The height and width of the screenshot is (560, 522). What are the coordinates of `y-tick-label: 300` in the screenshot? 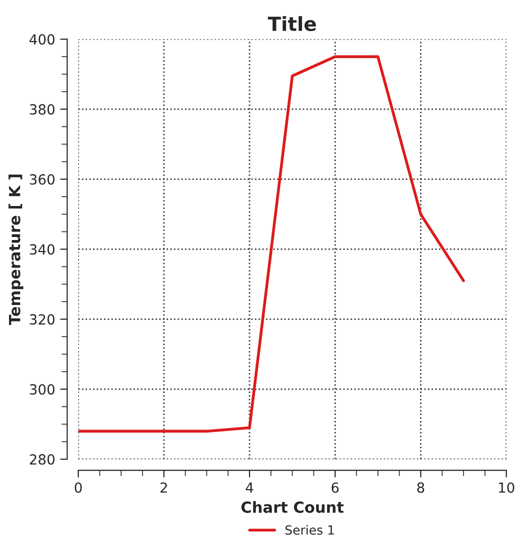 It's located at (42, 389).